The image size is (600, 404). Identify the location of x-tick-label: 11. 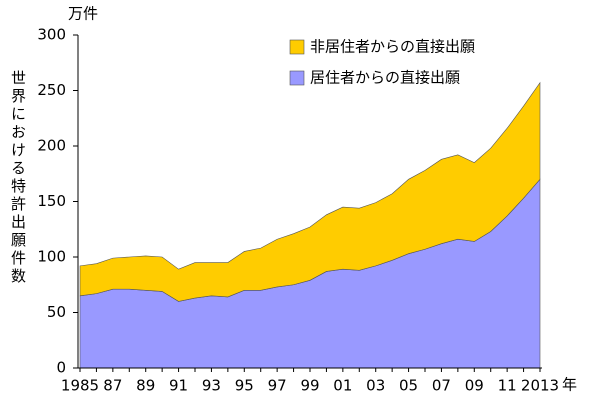
(507, 386).